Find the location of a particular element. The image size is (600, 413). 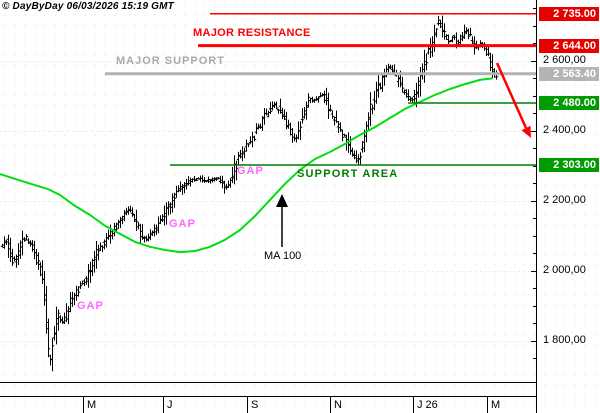

price-axis is located at coordinates (534, 206).